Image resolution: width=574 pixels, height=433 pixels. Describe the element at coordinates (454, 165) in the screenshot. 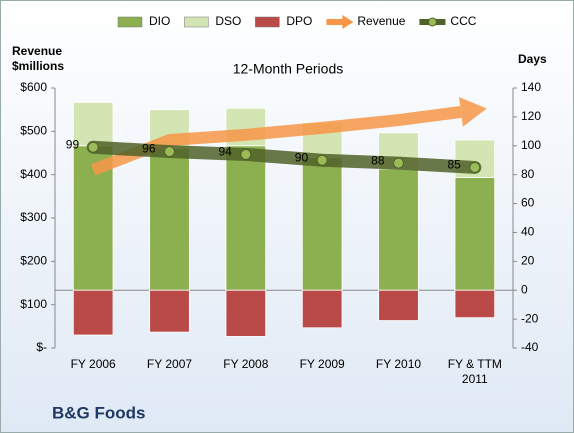

I see `data-label: 85` at that location.